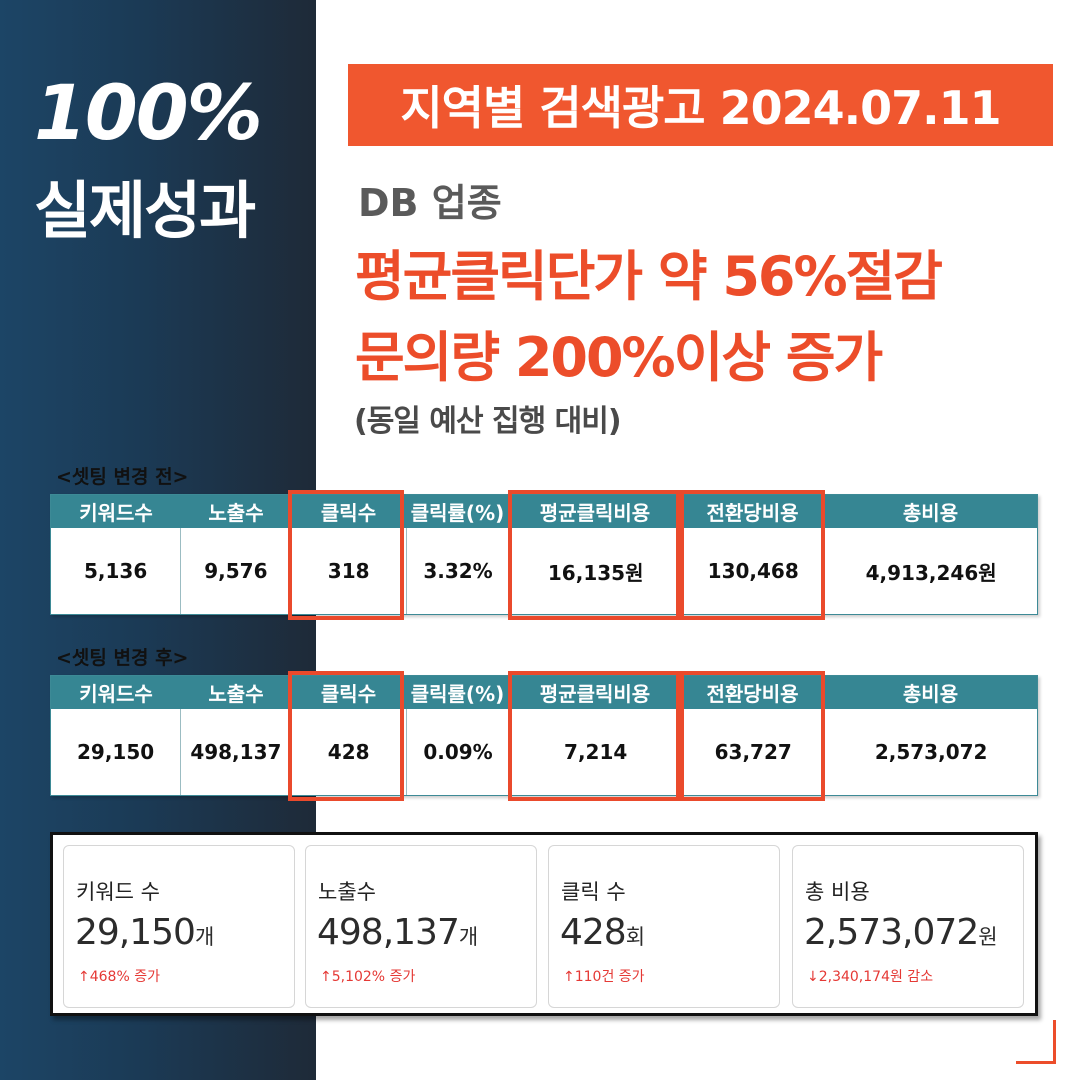 The image size is (1080, 1080). Describe the element at coordinates (236, 571) in the screenshot. I see `before-impressions: 9,576` at that location.